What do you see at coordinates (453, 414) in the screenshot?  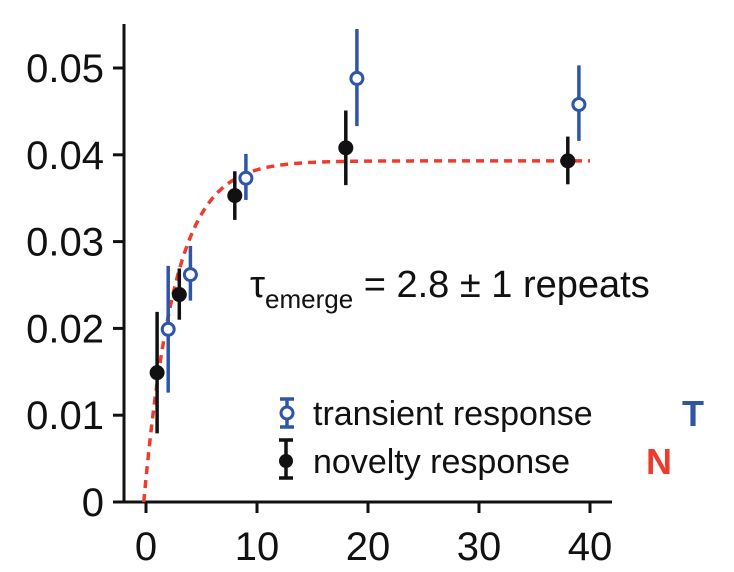 I see `legend-label-transient: transient response` at bounding box center [453, 414].